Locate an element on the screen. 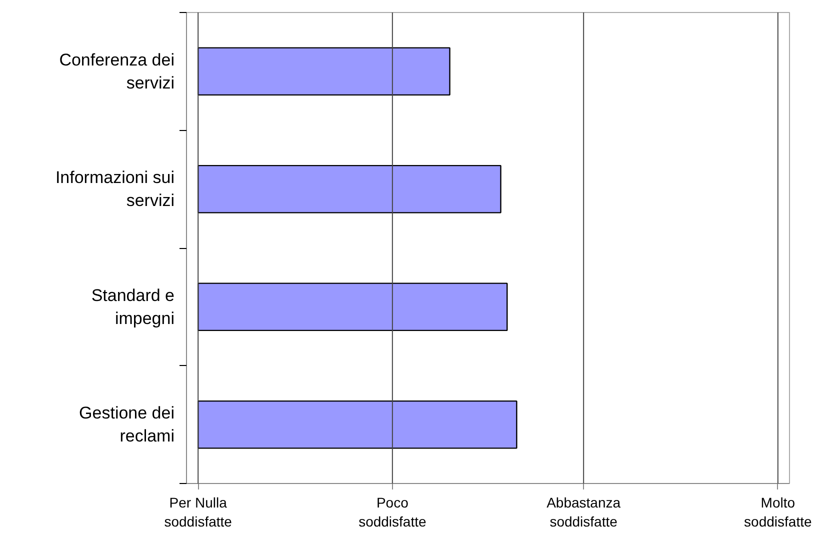 The image size is (834, 535). y-tick-label: Informazioni sui servizi is located at coordinates (115, 189).